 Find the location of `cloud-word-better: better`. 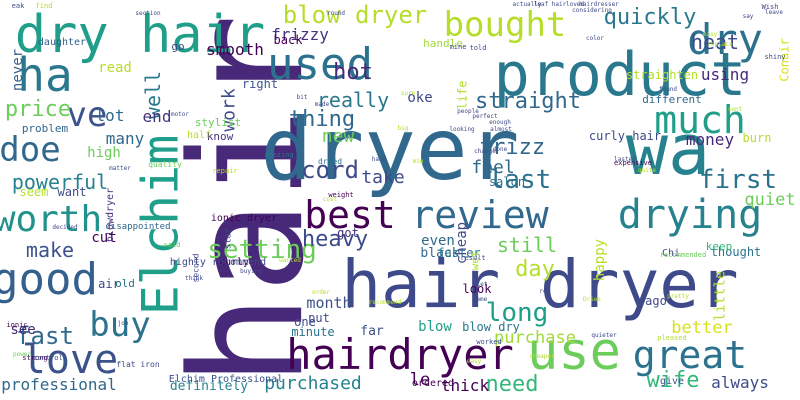

cloud-word-better: better is located at coordinates (702, 327).